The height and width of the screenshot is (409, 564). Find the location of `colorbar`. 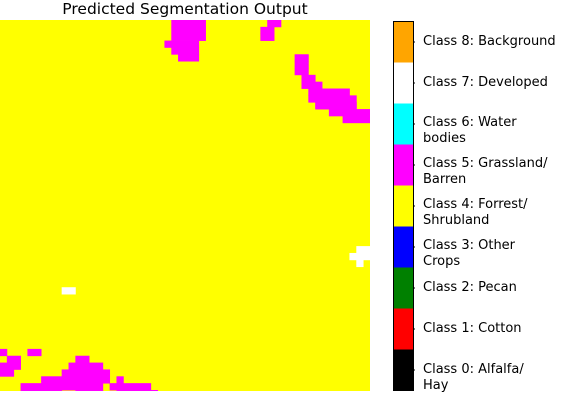

colorbar is located at coordinates (404, 206).